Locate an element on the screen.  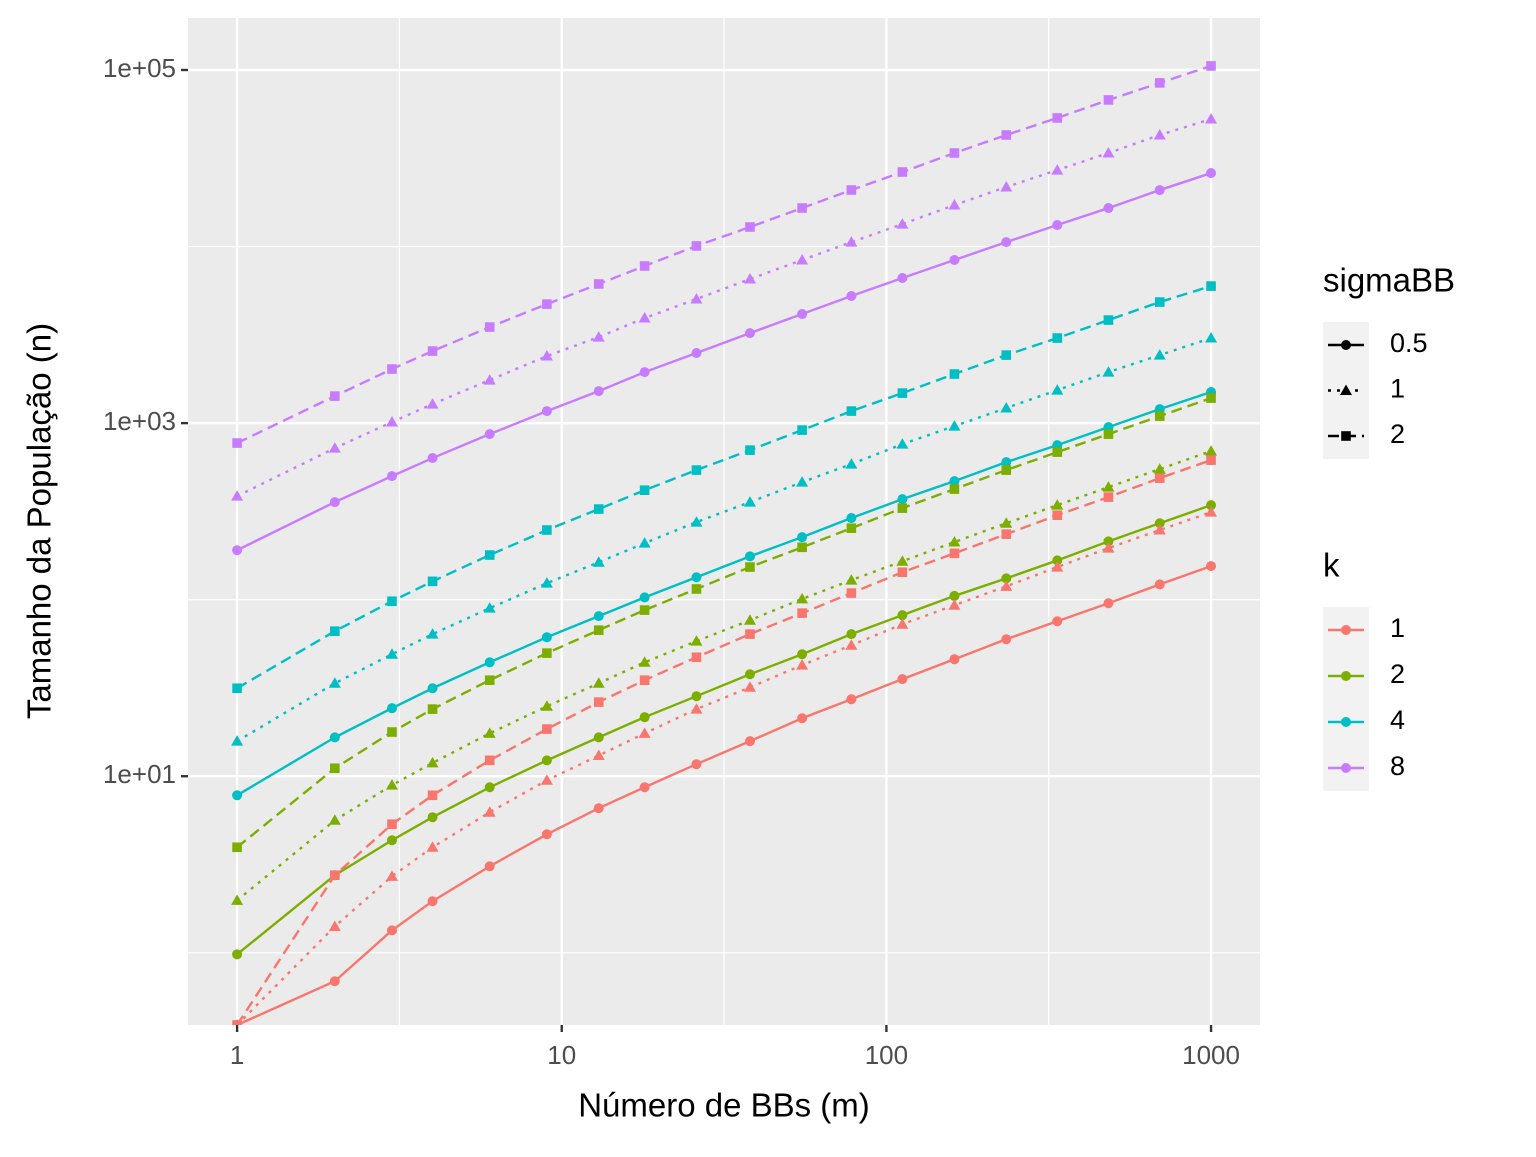
legend-label: 1 is located at coordinates (1397, 389).